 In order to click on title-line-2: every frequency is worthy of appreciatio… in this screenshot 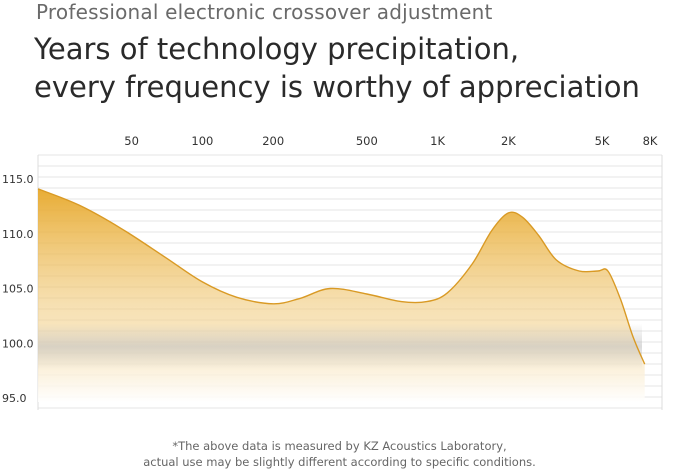, I will do `click(337, 87)`.